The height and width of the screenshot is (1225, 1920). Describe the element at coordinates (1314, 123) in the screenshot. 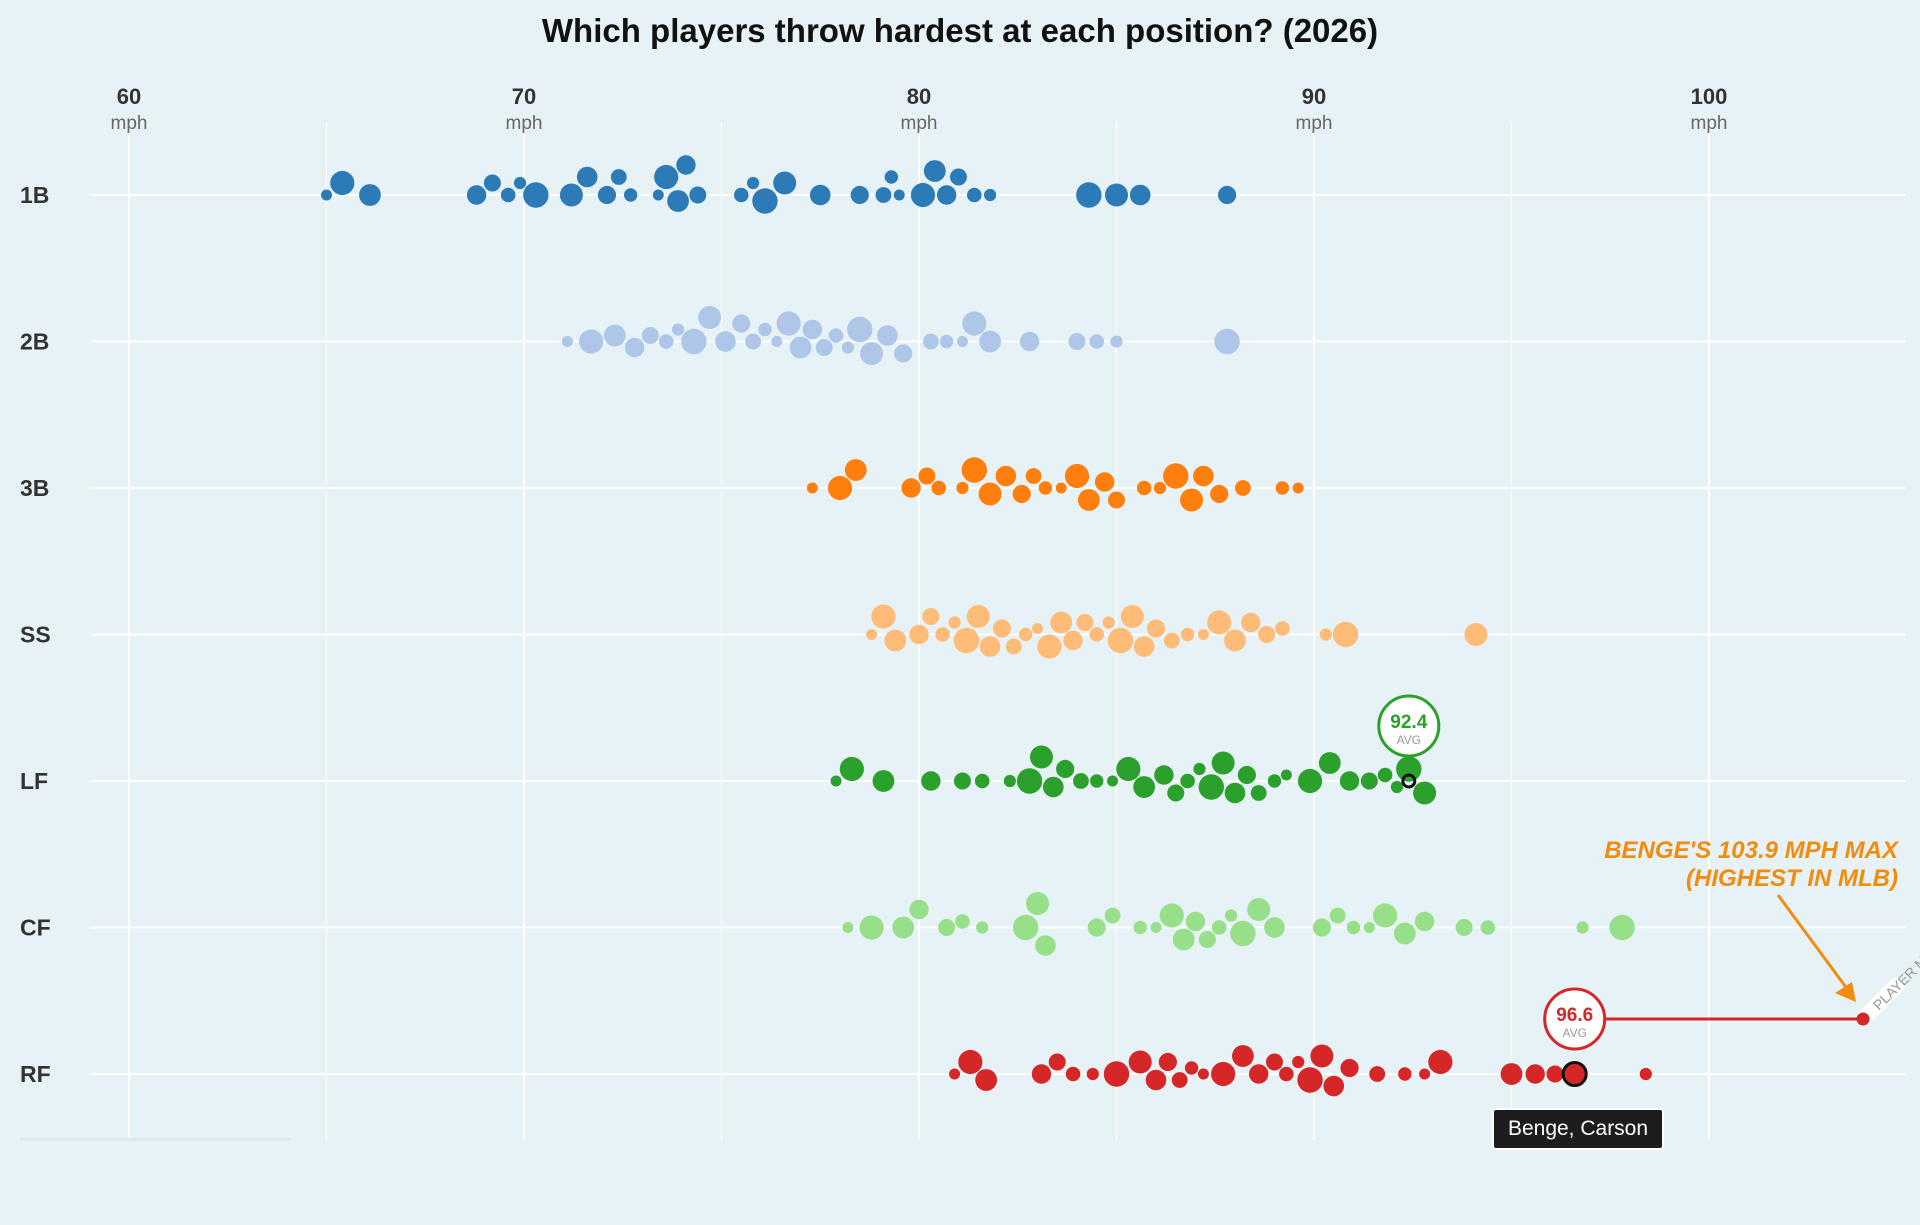

I see `tick-unit: mph` at that location.